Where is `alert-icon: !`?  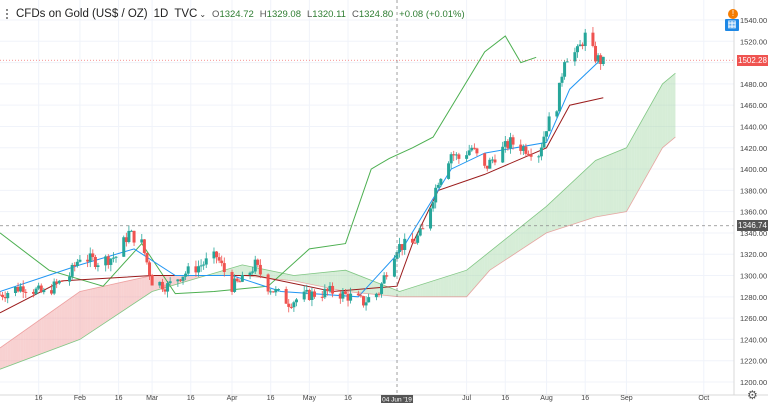 alert-icon: ! is located at coordinates (733, 14).